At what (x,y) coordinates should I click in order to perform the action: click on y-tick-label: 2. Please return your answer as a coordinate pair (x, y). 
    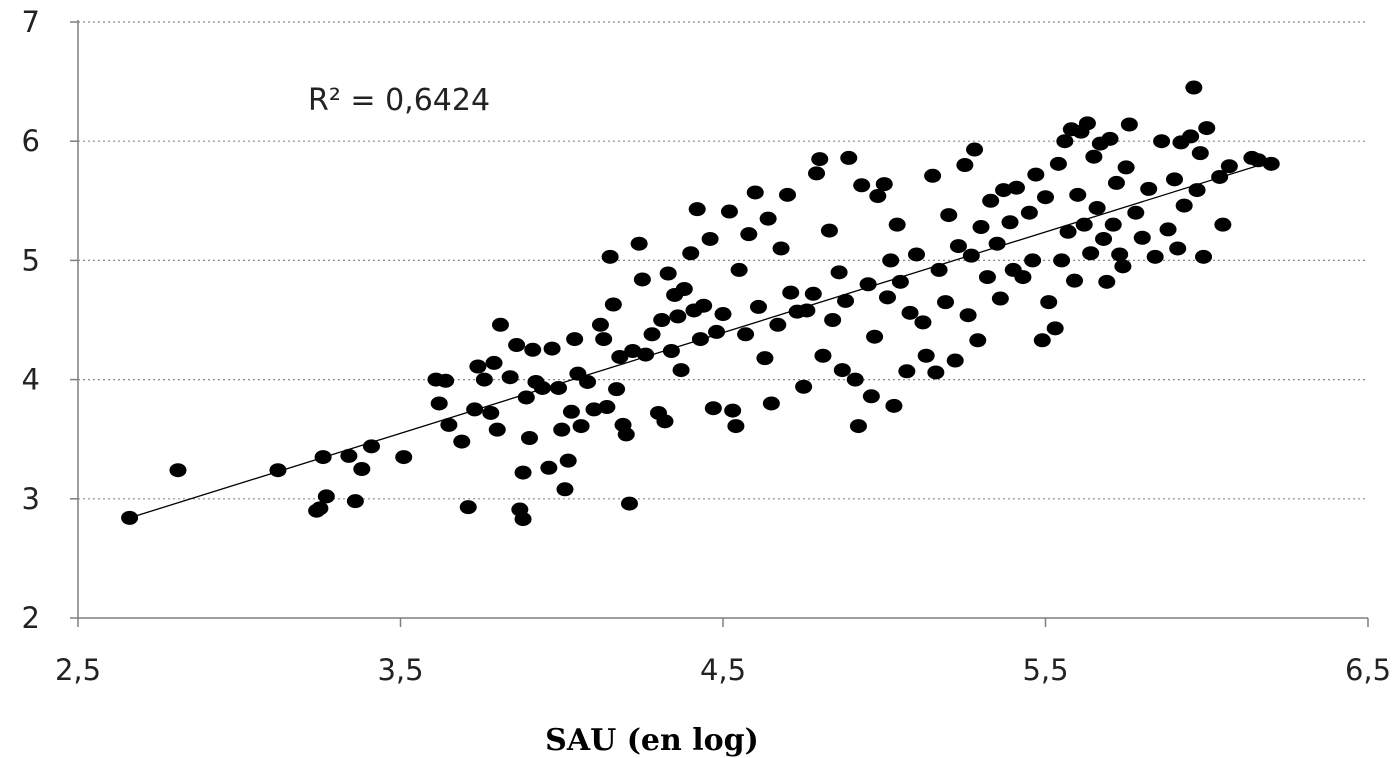
    Looking at the image, I should click on (31, 618).